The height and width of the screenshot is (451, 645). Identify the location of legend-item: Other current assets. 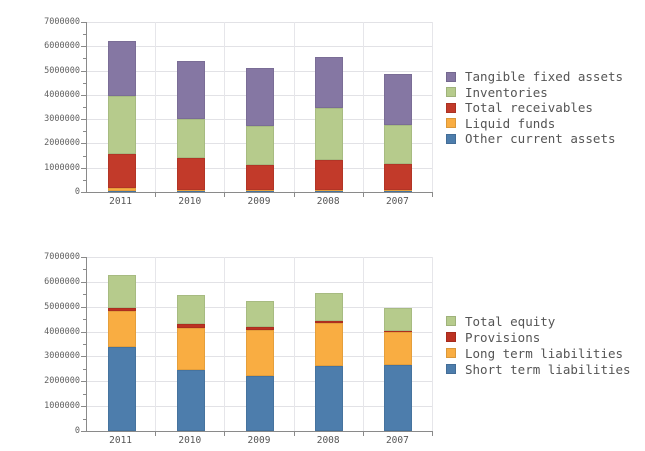
(534, 139).